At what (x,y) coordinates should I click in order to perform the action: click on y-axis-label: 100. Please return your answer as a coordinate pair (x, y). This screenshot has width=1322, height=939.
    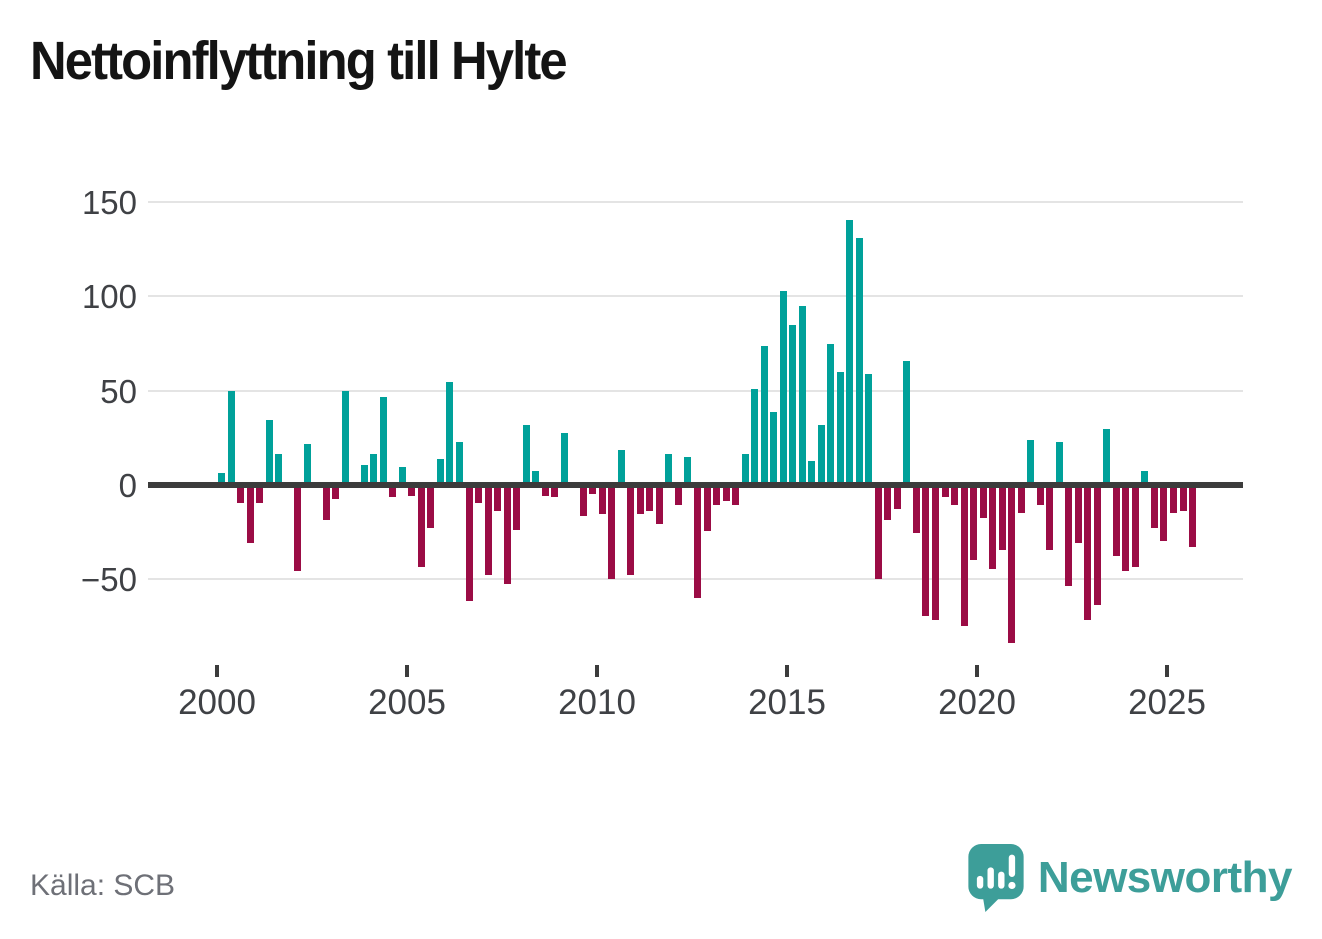
    Looking at the image, I should click on (109, 297).